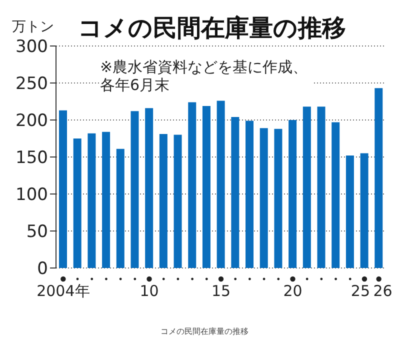 This screenshot has width=409, height=353. What do you see at coordinates (32, 158) in the screenshot?
I see `y-tick-label: 150` at bounding box center [32, 158].